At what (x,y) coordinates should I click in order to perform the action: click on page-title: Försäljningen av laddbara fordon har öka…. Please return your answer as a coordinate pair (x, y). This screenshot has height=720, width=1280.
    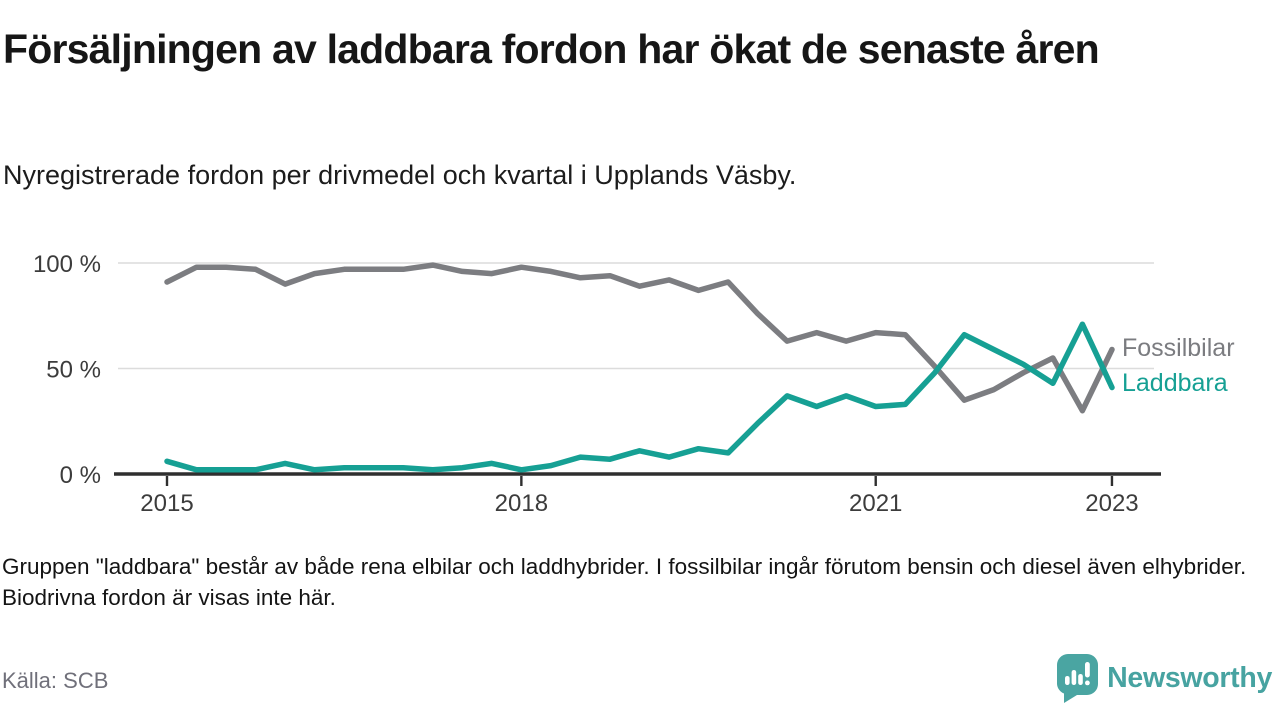
    Looking at the image, I should click on (551, 49).